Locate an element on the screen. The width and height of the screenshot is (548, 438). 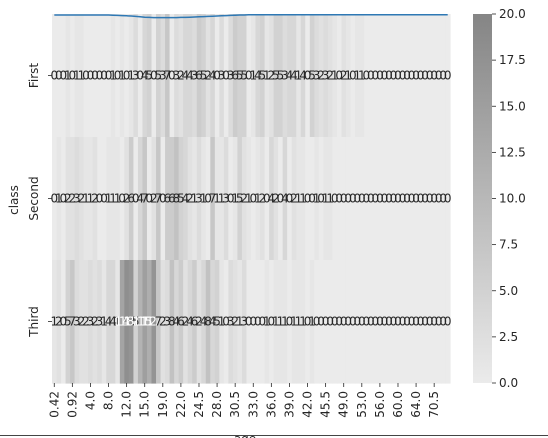
colorbar-gradient is located at coordinates (482, 198).